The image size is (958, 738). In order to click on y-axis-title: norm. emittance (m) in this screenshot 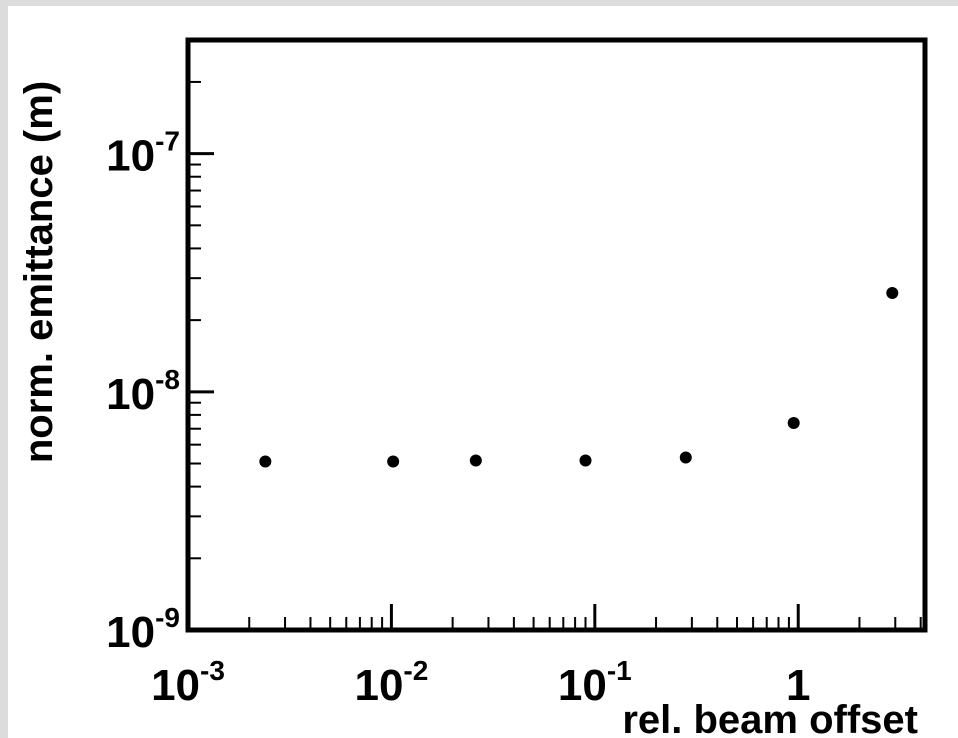, I will do `click(39, 272)`.